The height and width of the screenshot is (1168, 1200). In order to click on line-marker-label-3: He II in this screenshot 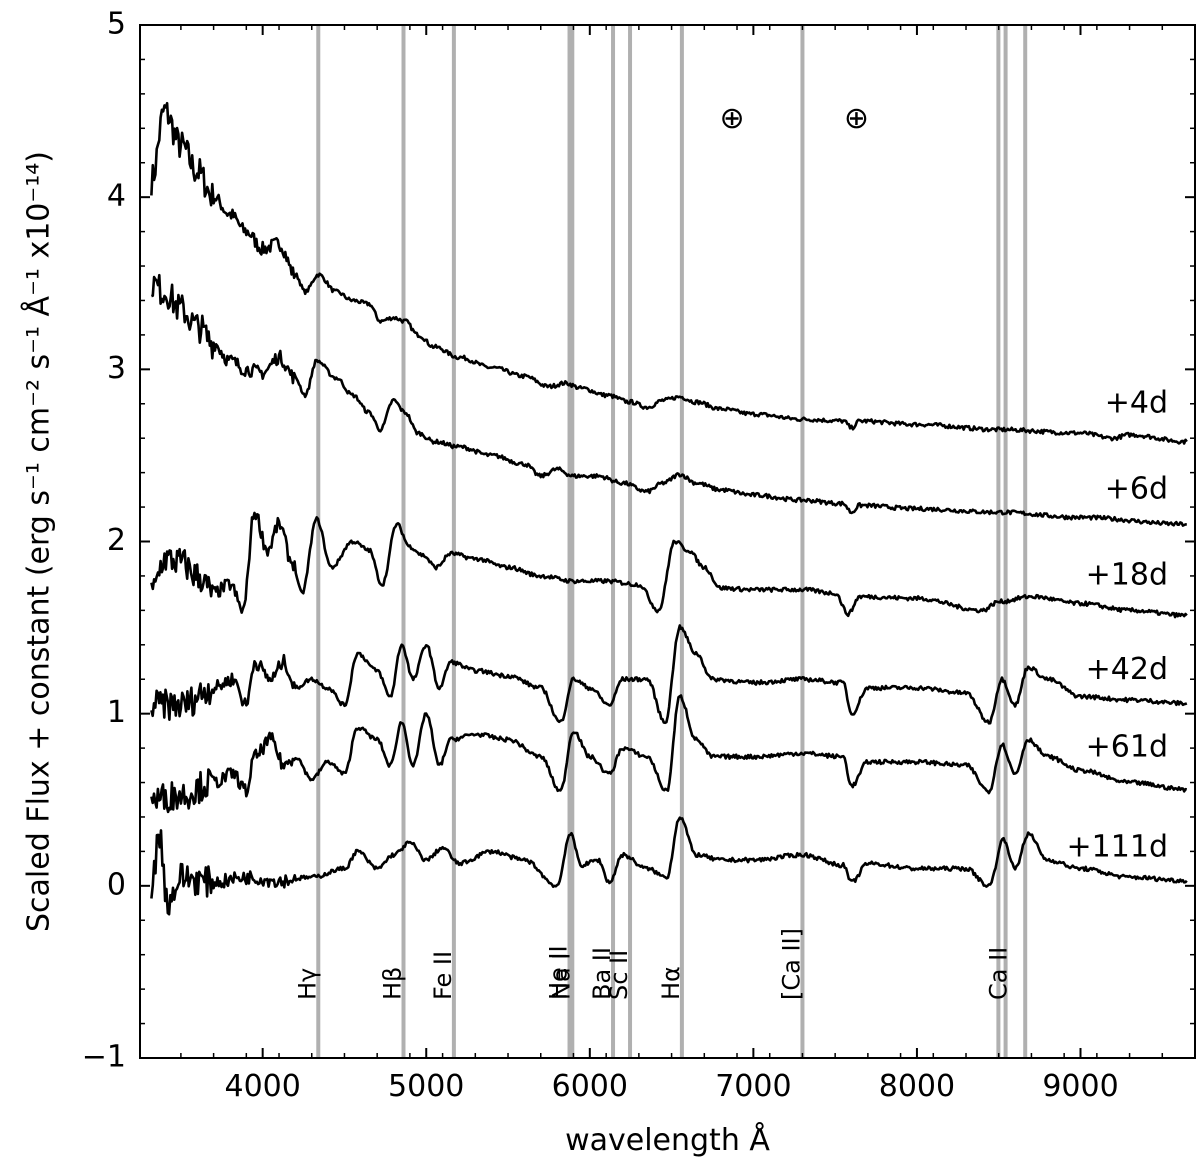, I will do `click(559, 972)`.